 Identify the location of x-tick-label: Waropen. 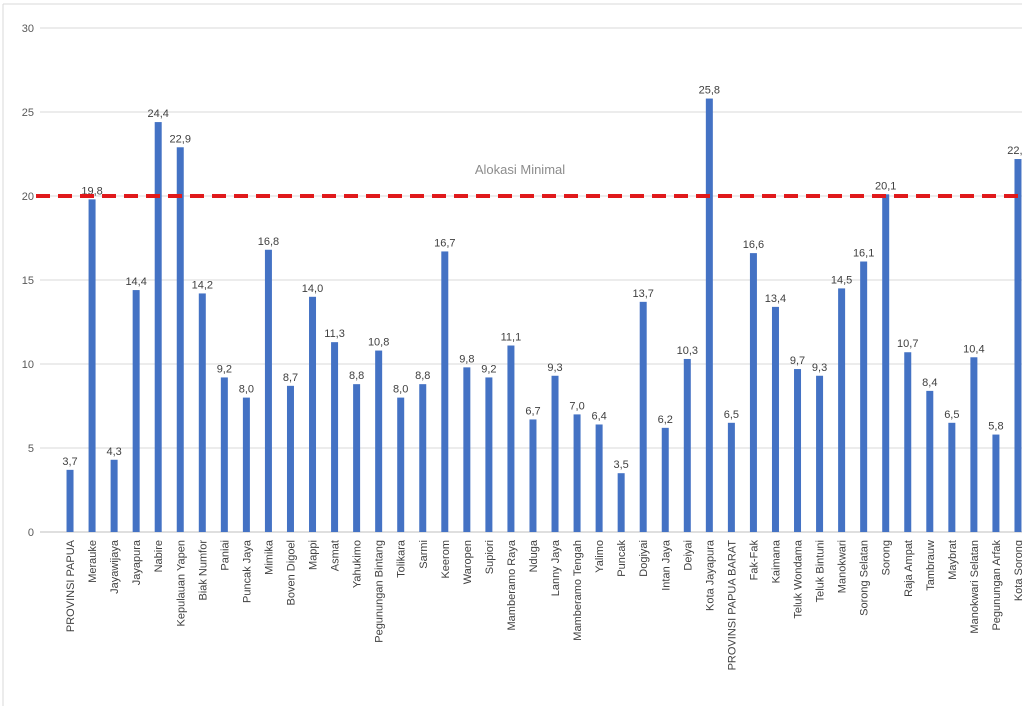
(468, 562).